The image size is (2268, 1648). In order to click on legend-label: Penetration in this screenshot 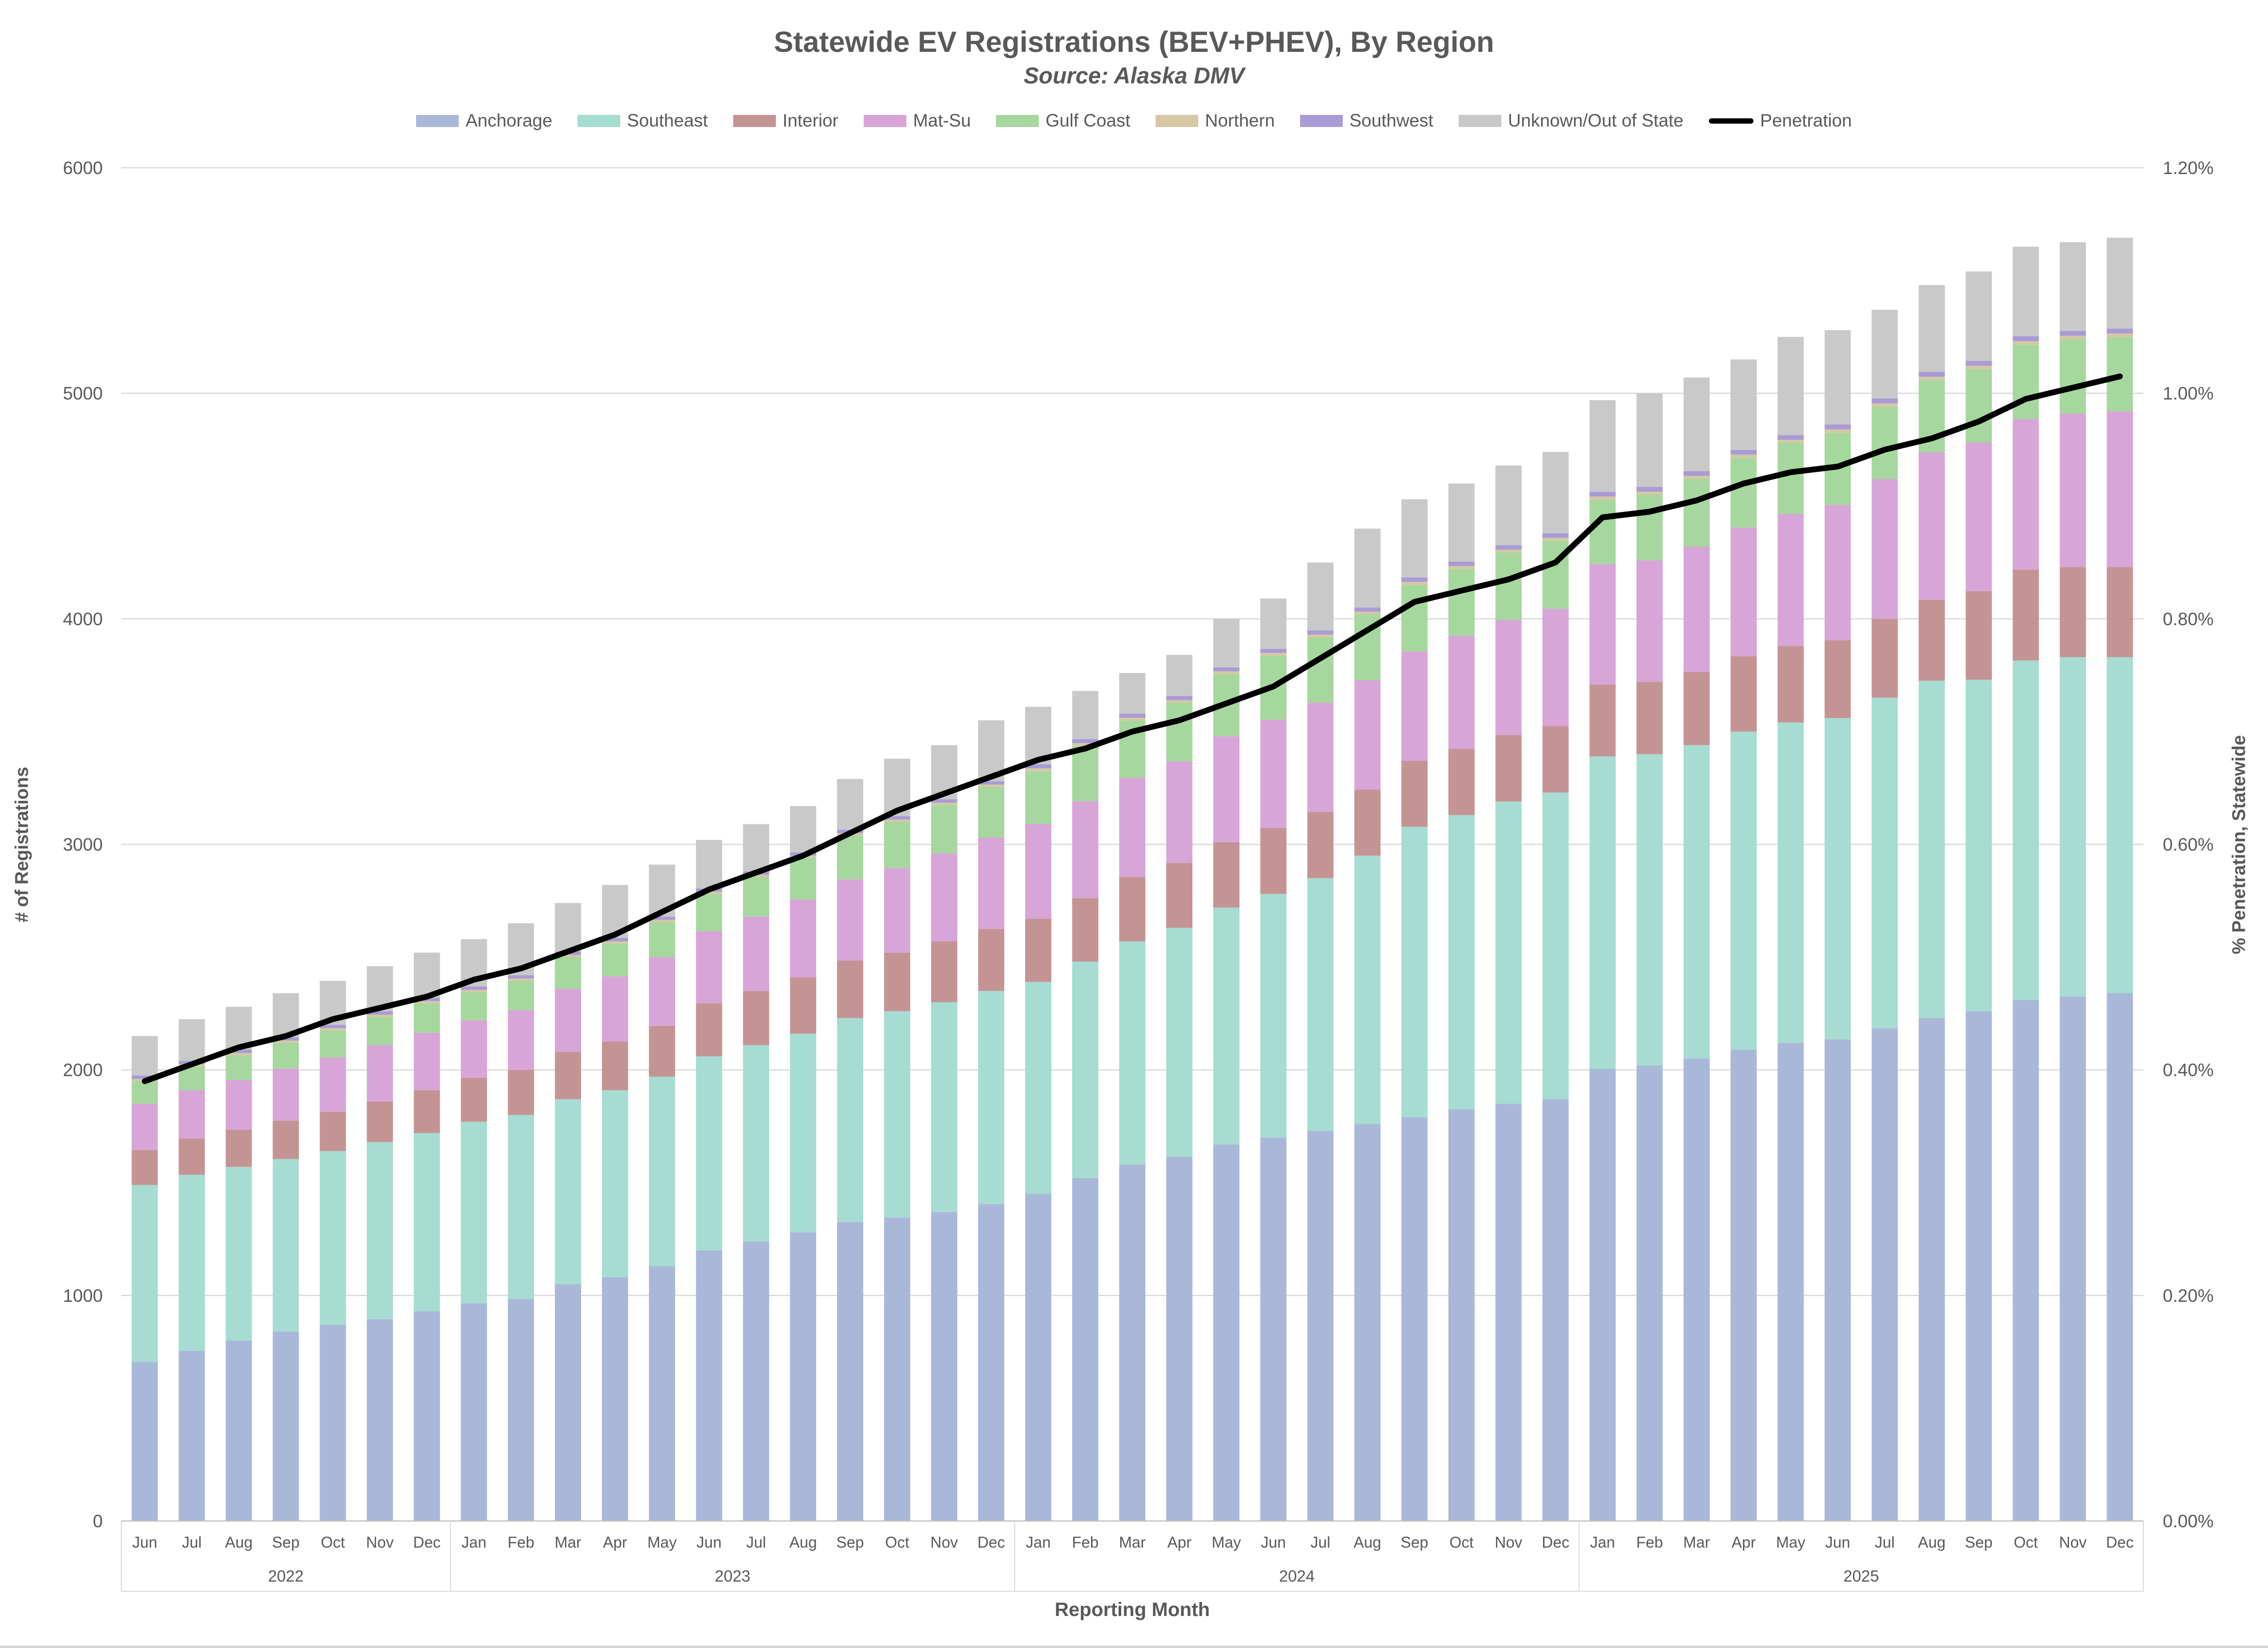, I will do `click(1806, 120)`.